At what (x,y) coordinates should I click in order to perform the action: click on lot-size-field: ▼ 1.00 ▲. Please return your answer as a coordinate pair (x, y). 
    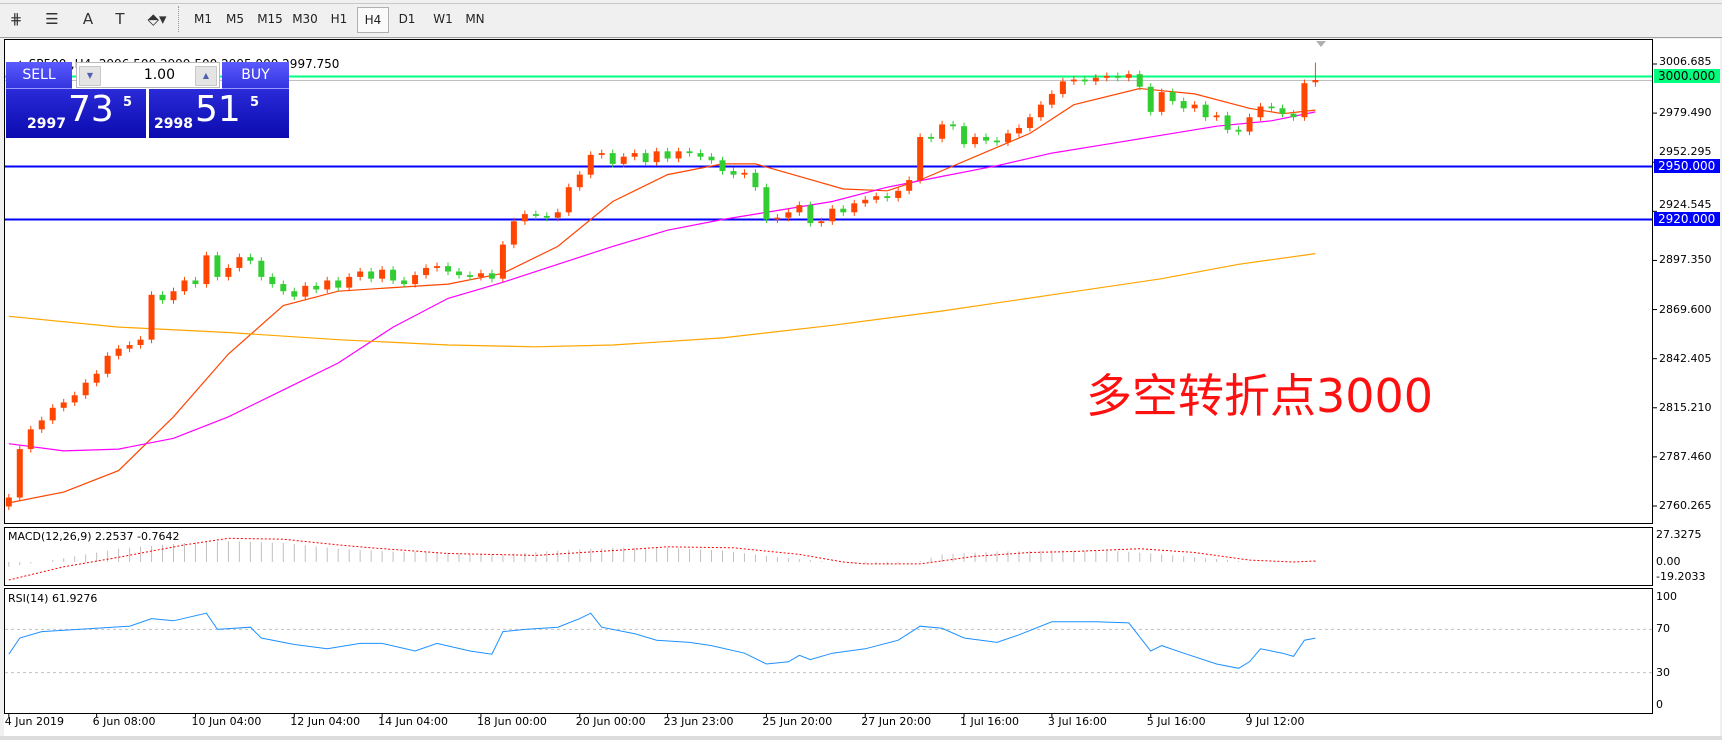
    Looking at the image, I should click on (148, 75).